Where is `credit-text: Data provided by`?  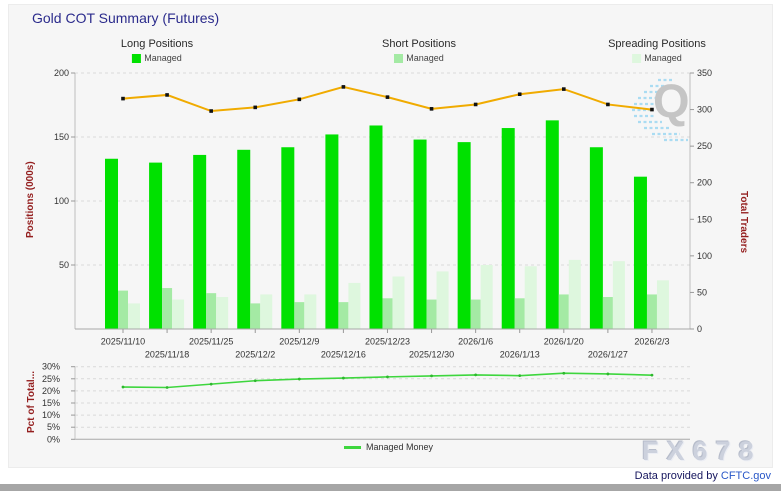
credit-text: Data provided by is located at coordinates (677, 476).